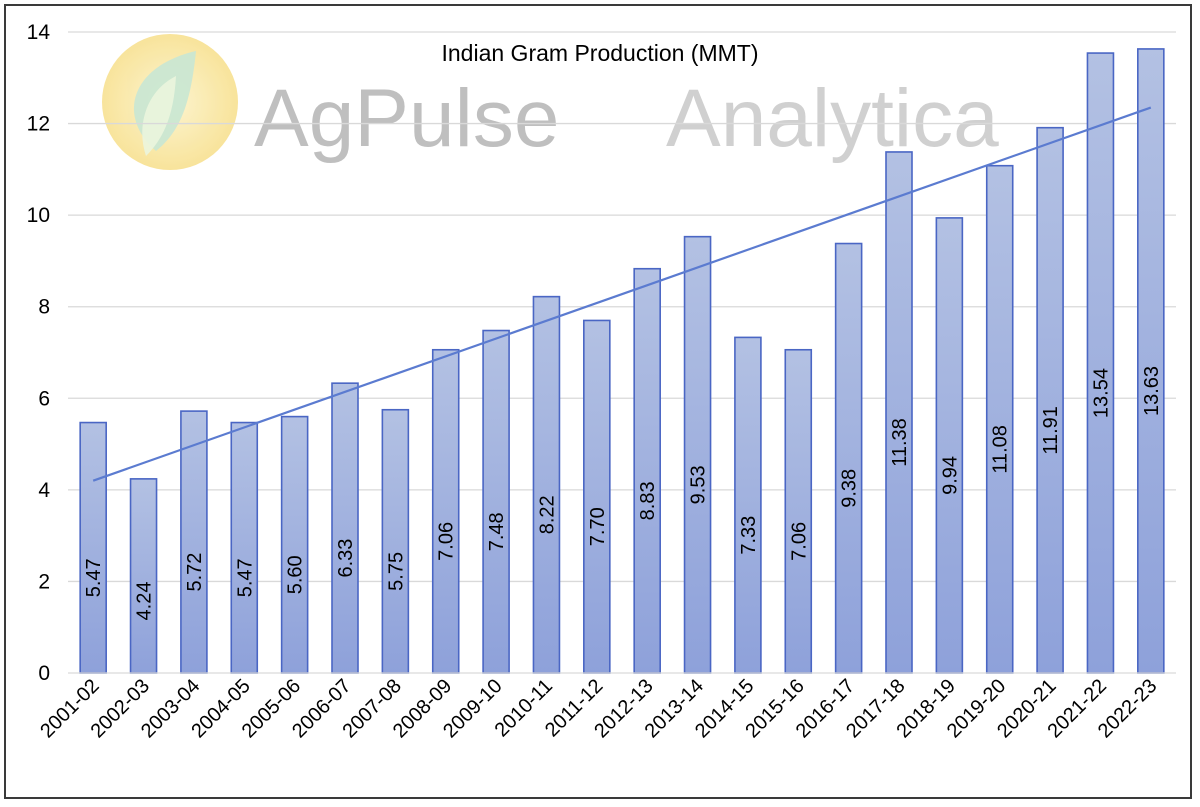 This screenshot has width=1200, height=807. What do you see at coordinates (44, 307) in the screenshot?
I see `y-tick-label: 8` at bounding box center [44, 307].